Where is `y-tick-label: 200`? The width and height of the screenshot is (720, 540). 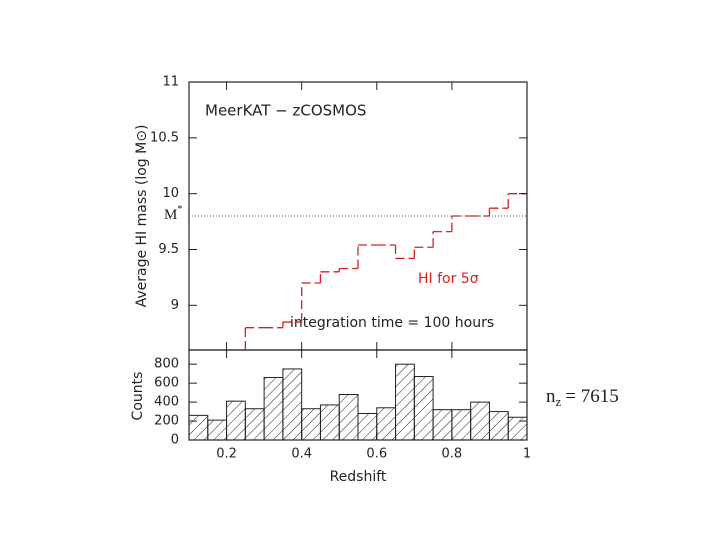 y-tick-label: 200 is located at coordinates (166, 421).